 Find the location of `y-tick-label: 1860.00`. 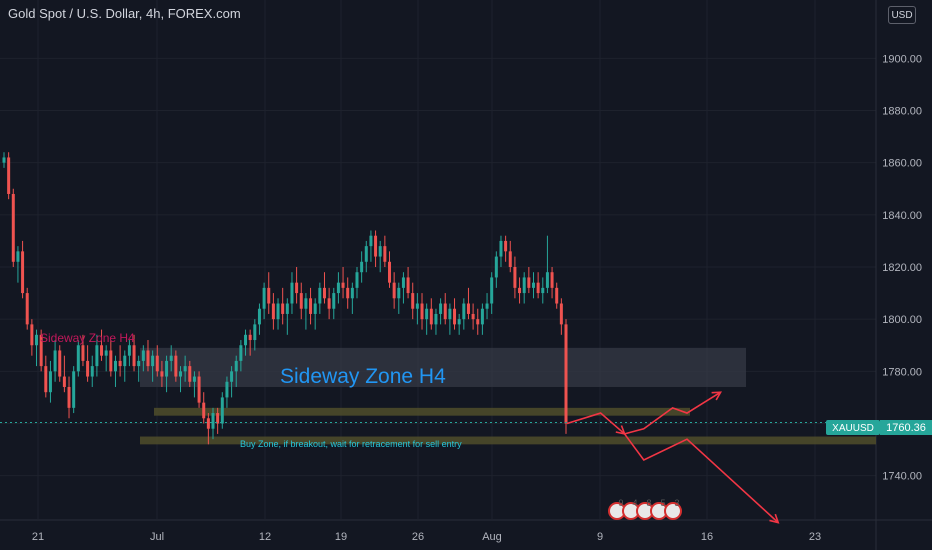

y-tick-label: 1860.00 is located at coordinates (902, 164).